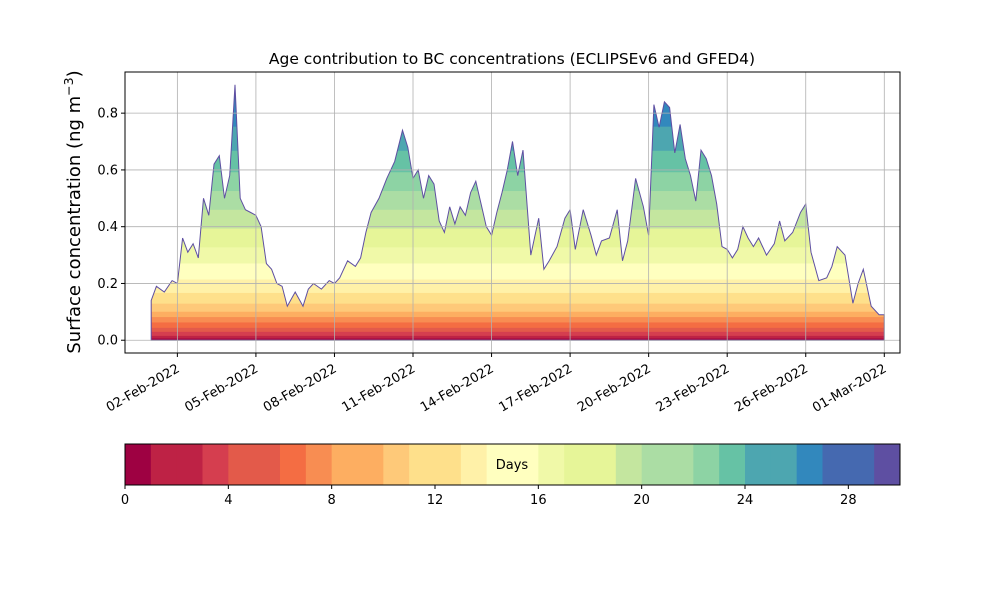 The image size is (1000, 604). I want to click on y-axis-label-close: ), so click(74, 73).